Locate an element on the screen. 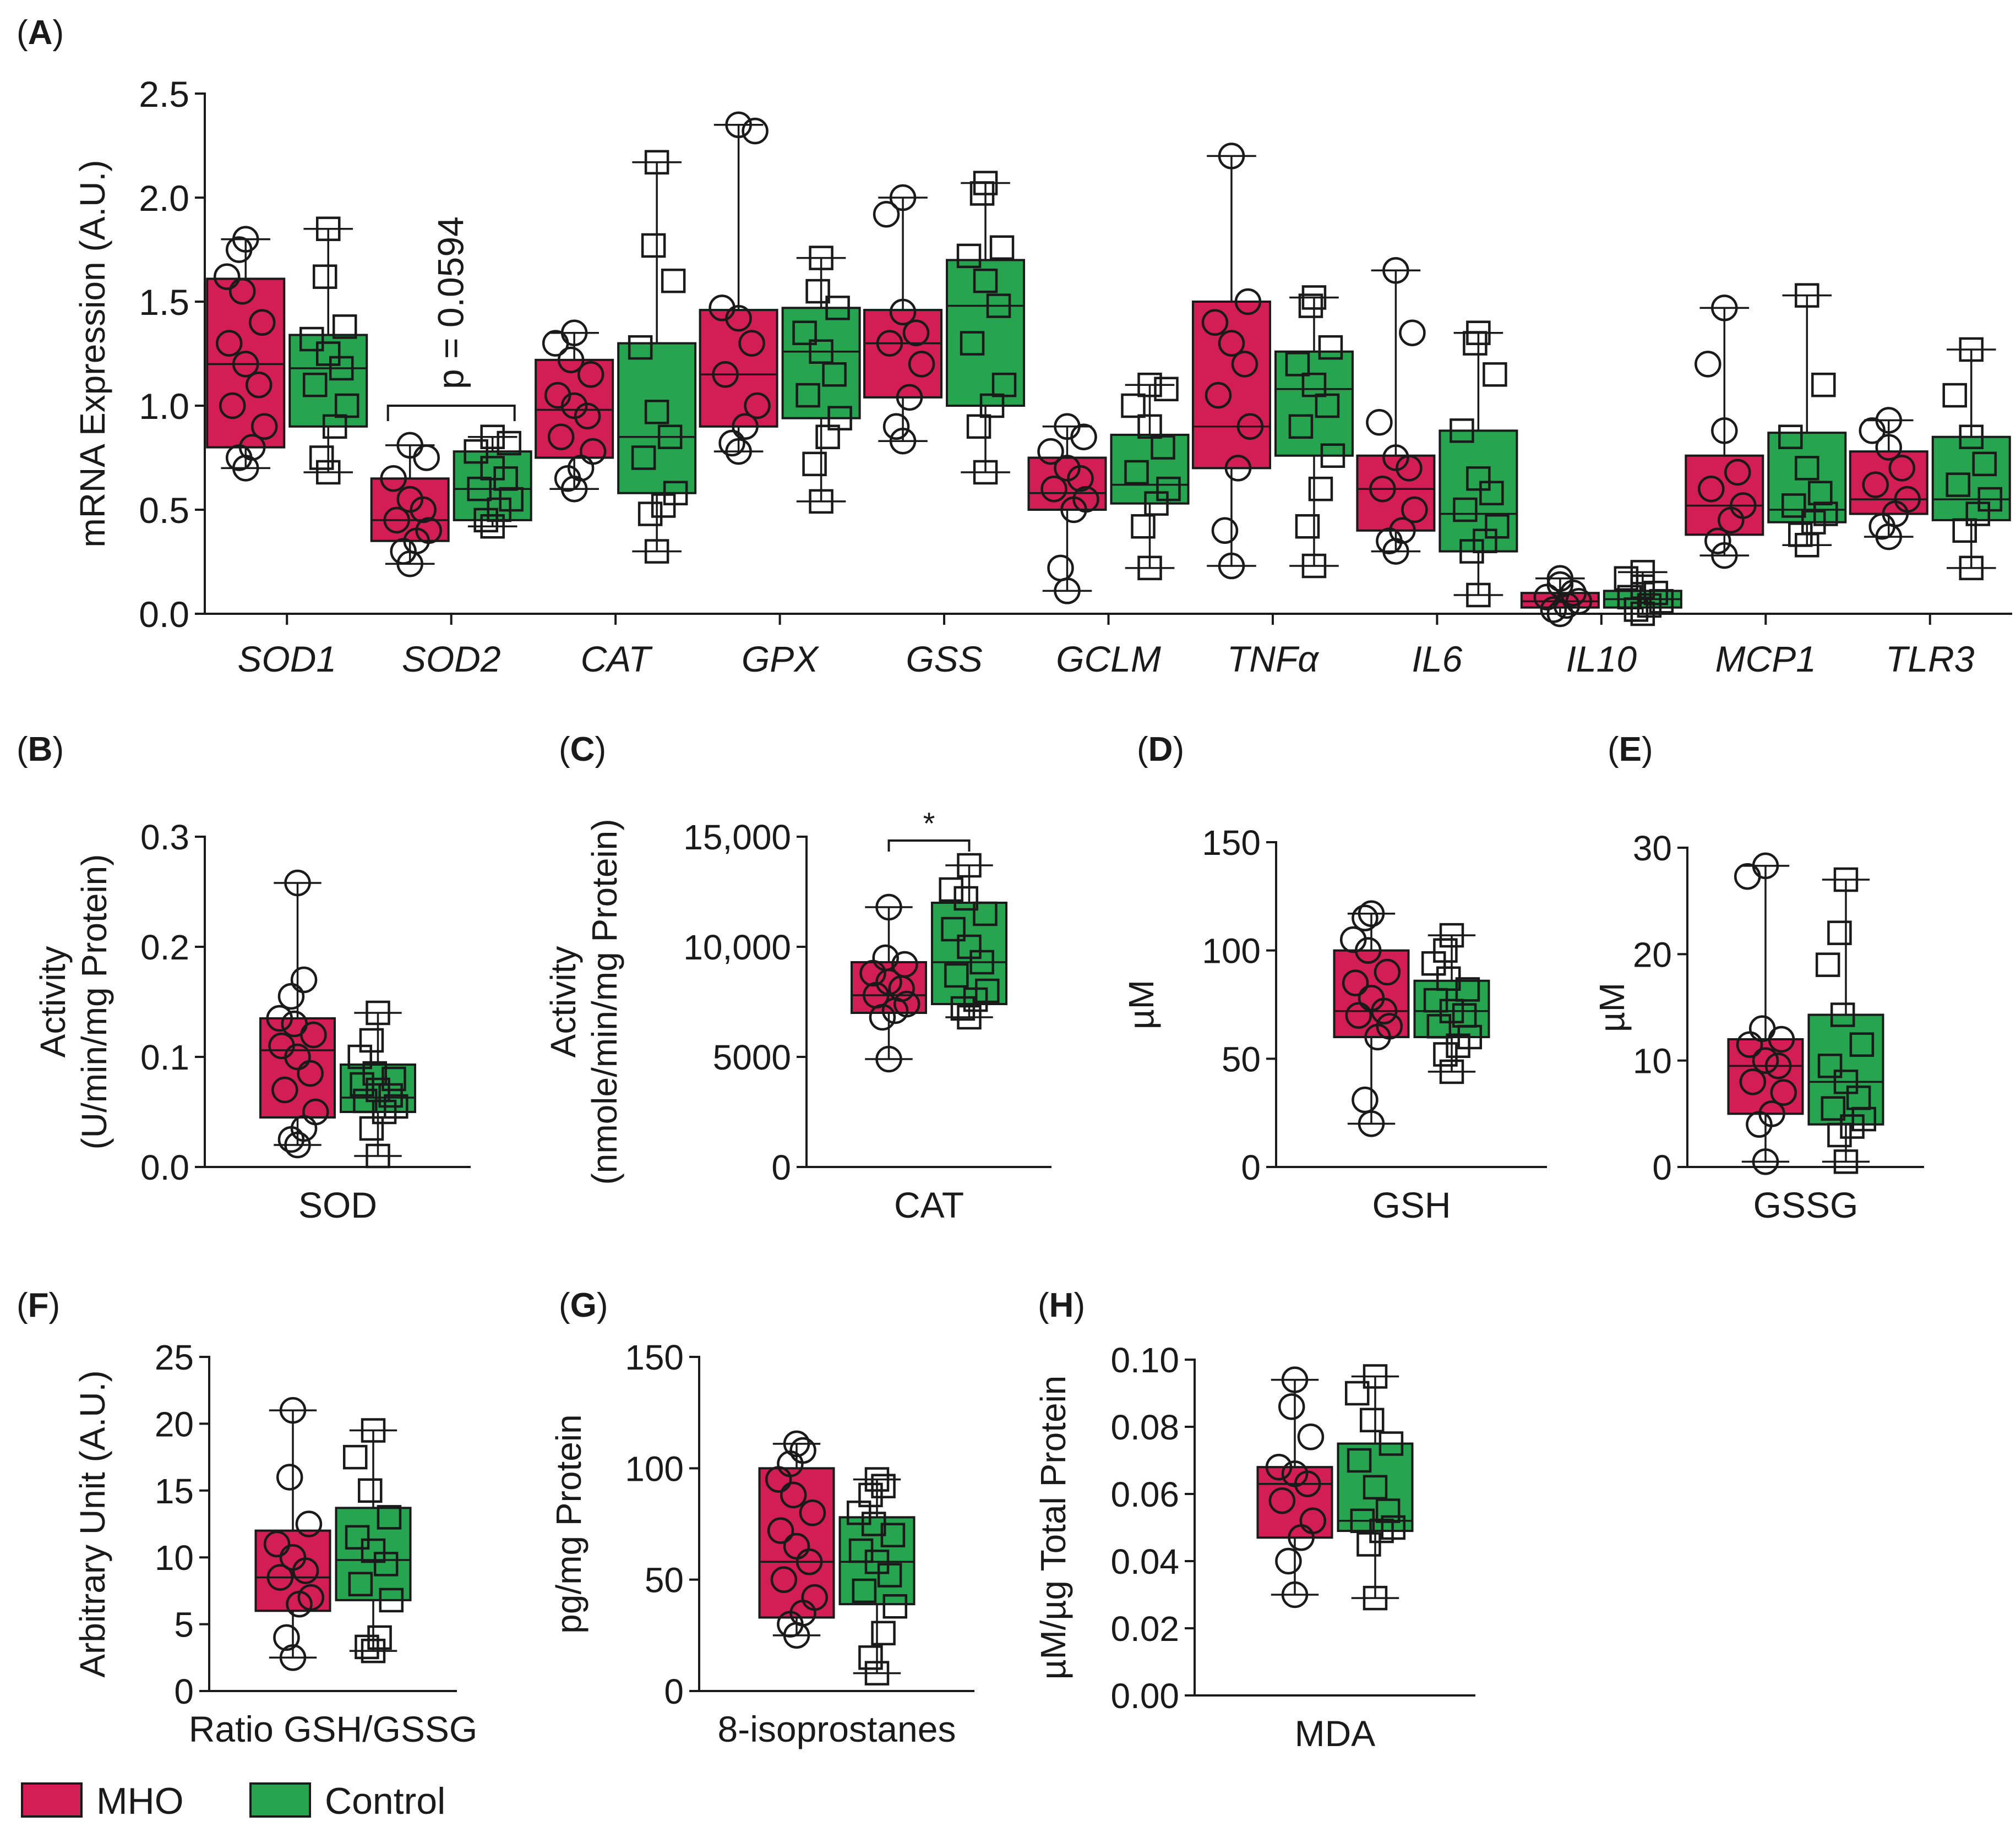  y-axis-label-line2: (nmole/min/mg Protein) is located at coordinates (604, 1002).